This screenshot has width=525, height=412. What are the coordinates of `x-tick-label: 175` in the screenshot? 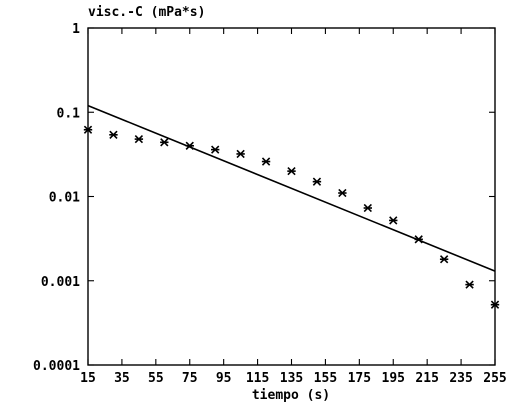 It's located at (359, 378).